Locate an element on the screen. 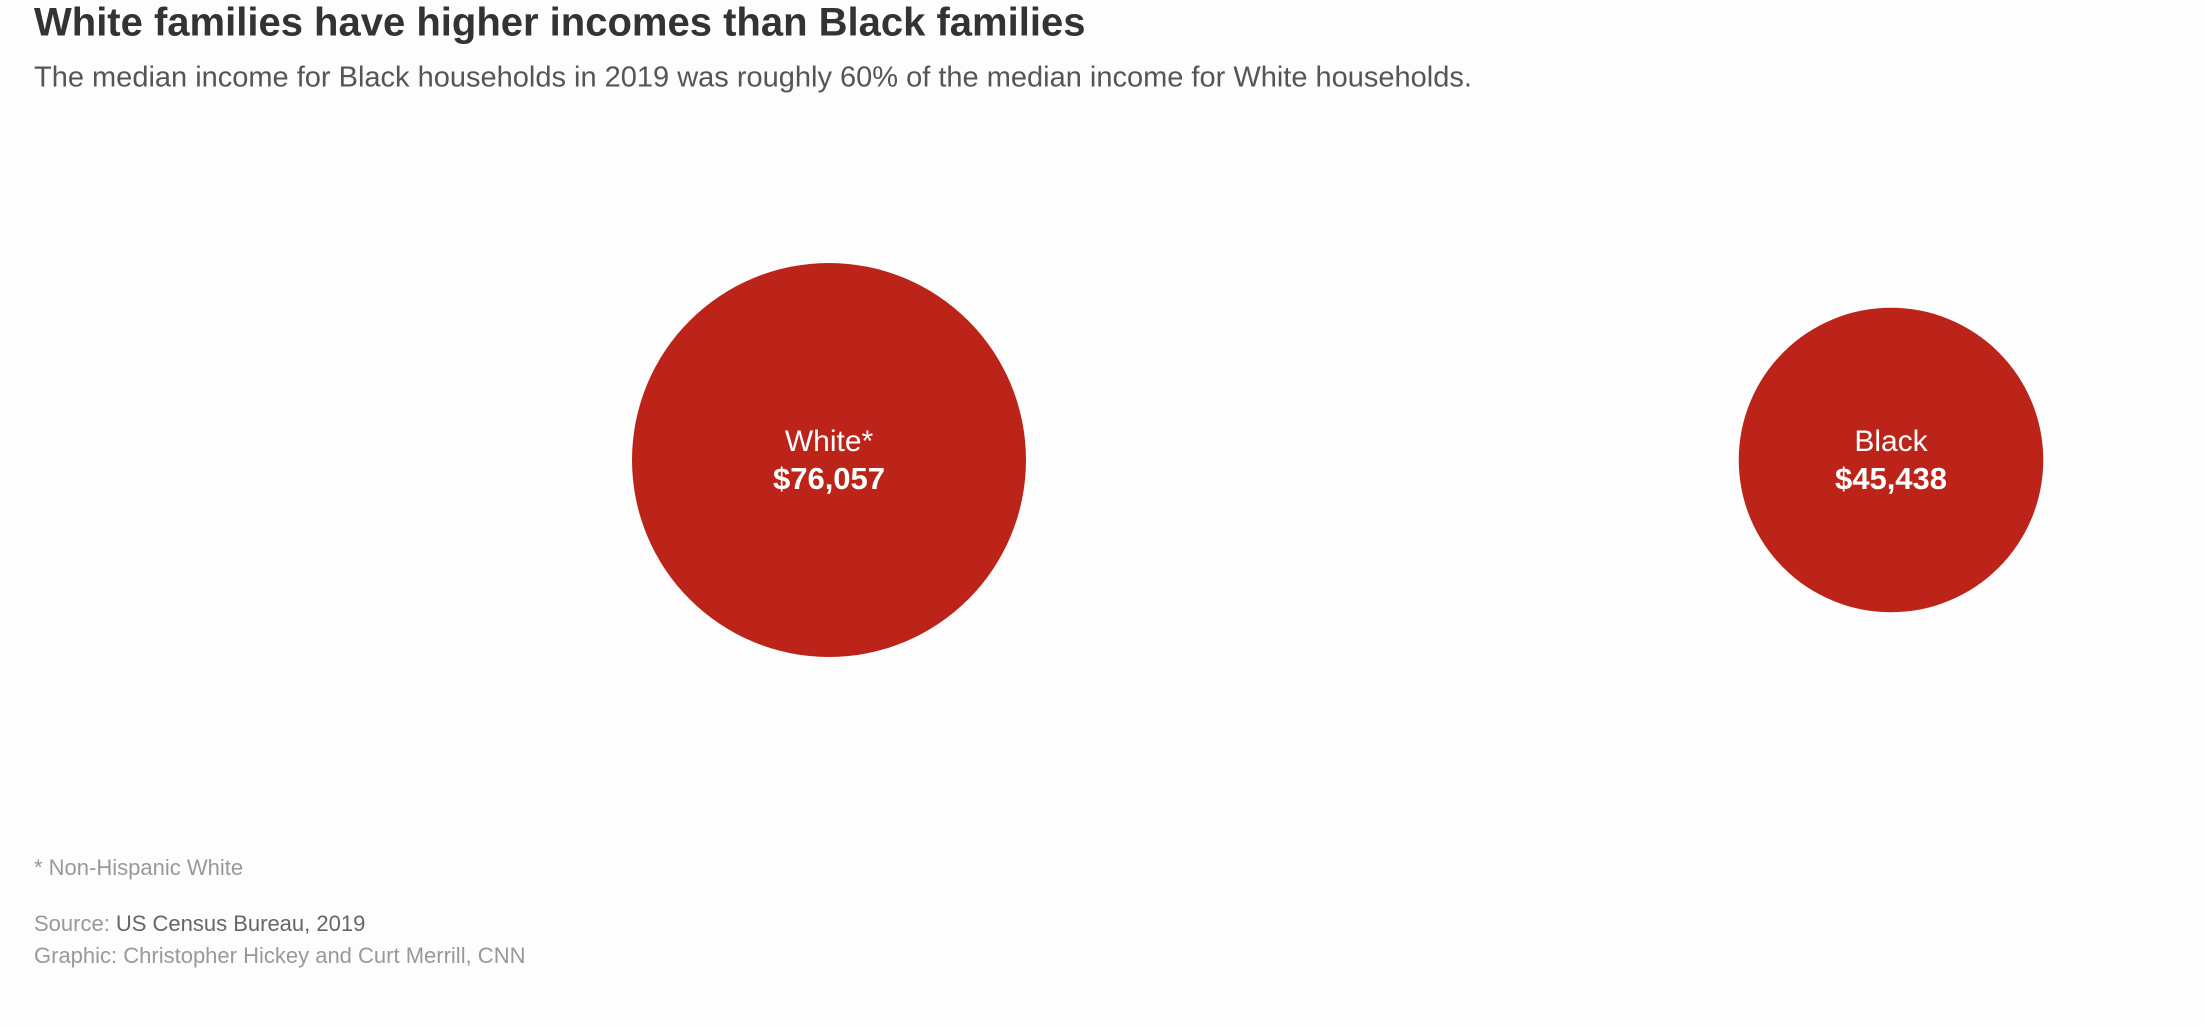 This screenshot has height=1026, width=2204. source: US Census Bureau, 2019 is located at coordinates (241, 923).